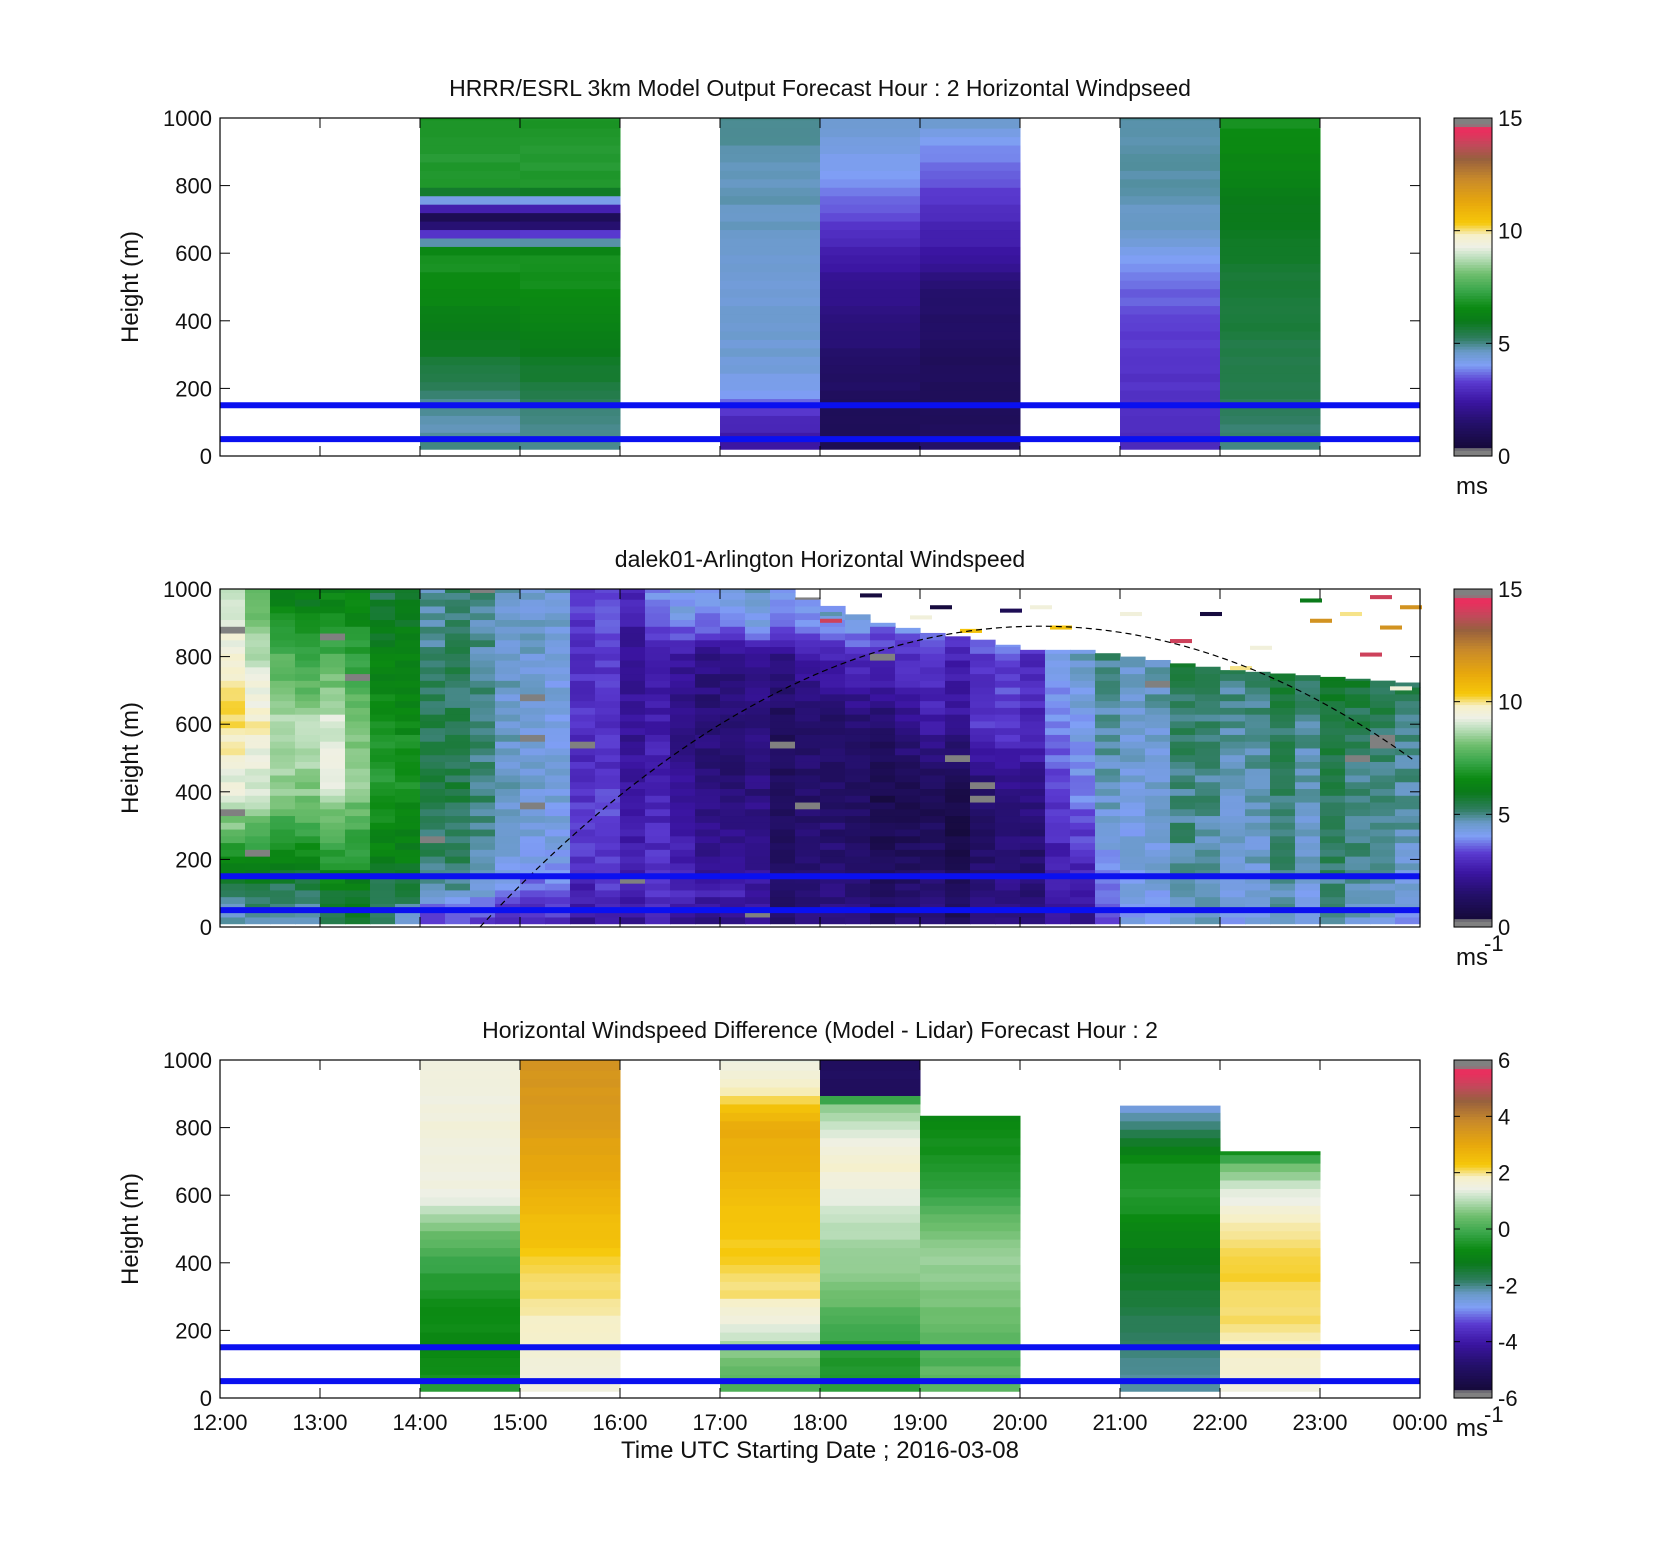  What do you see at coordinates (1241, 668) in the screenshot?
I see `scattered-return` at bounding box center [1241, 668].